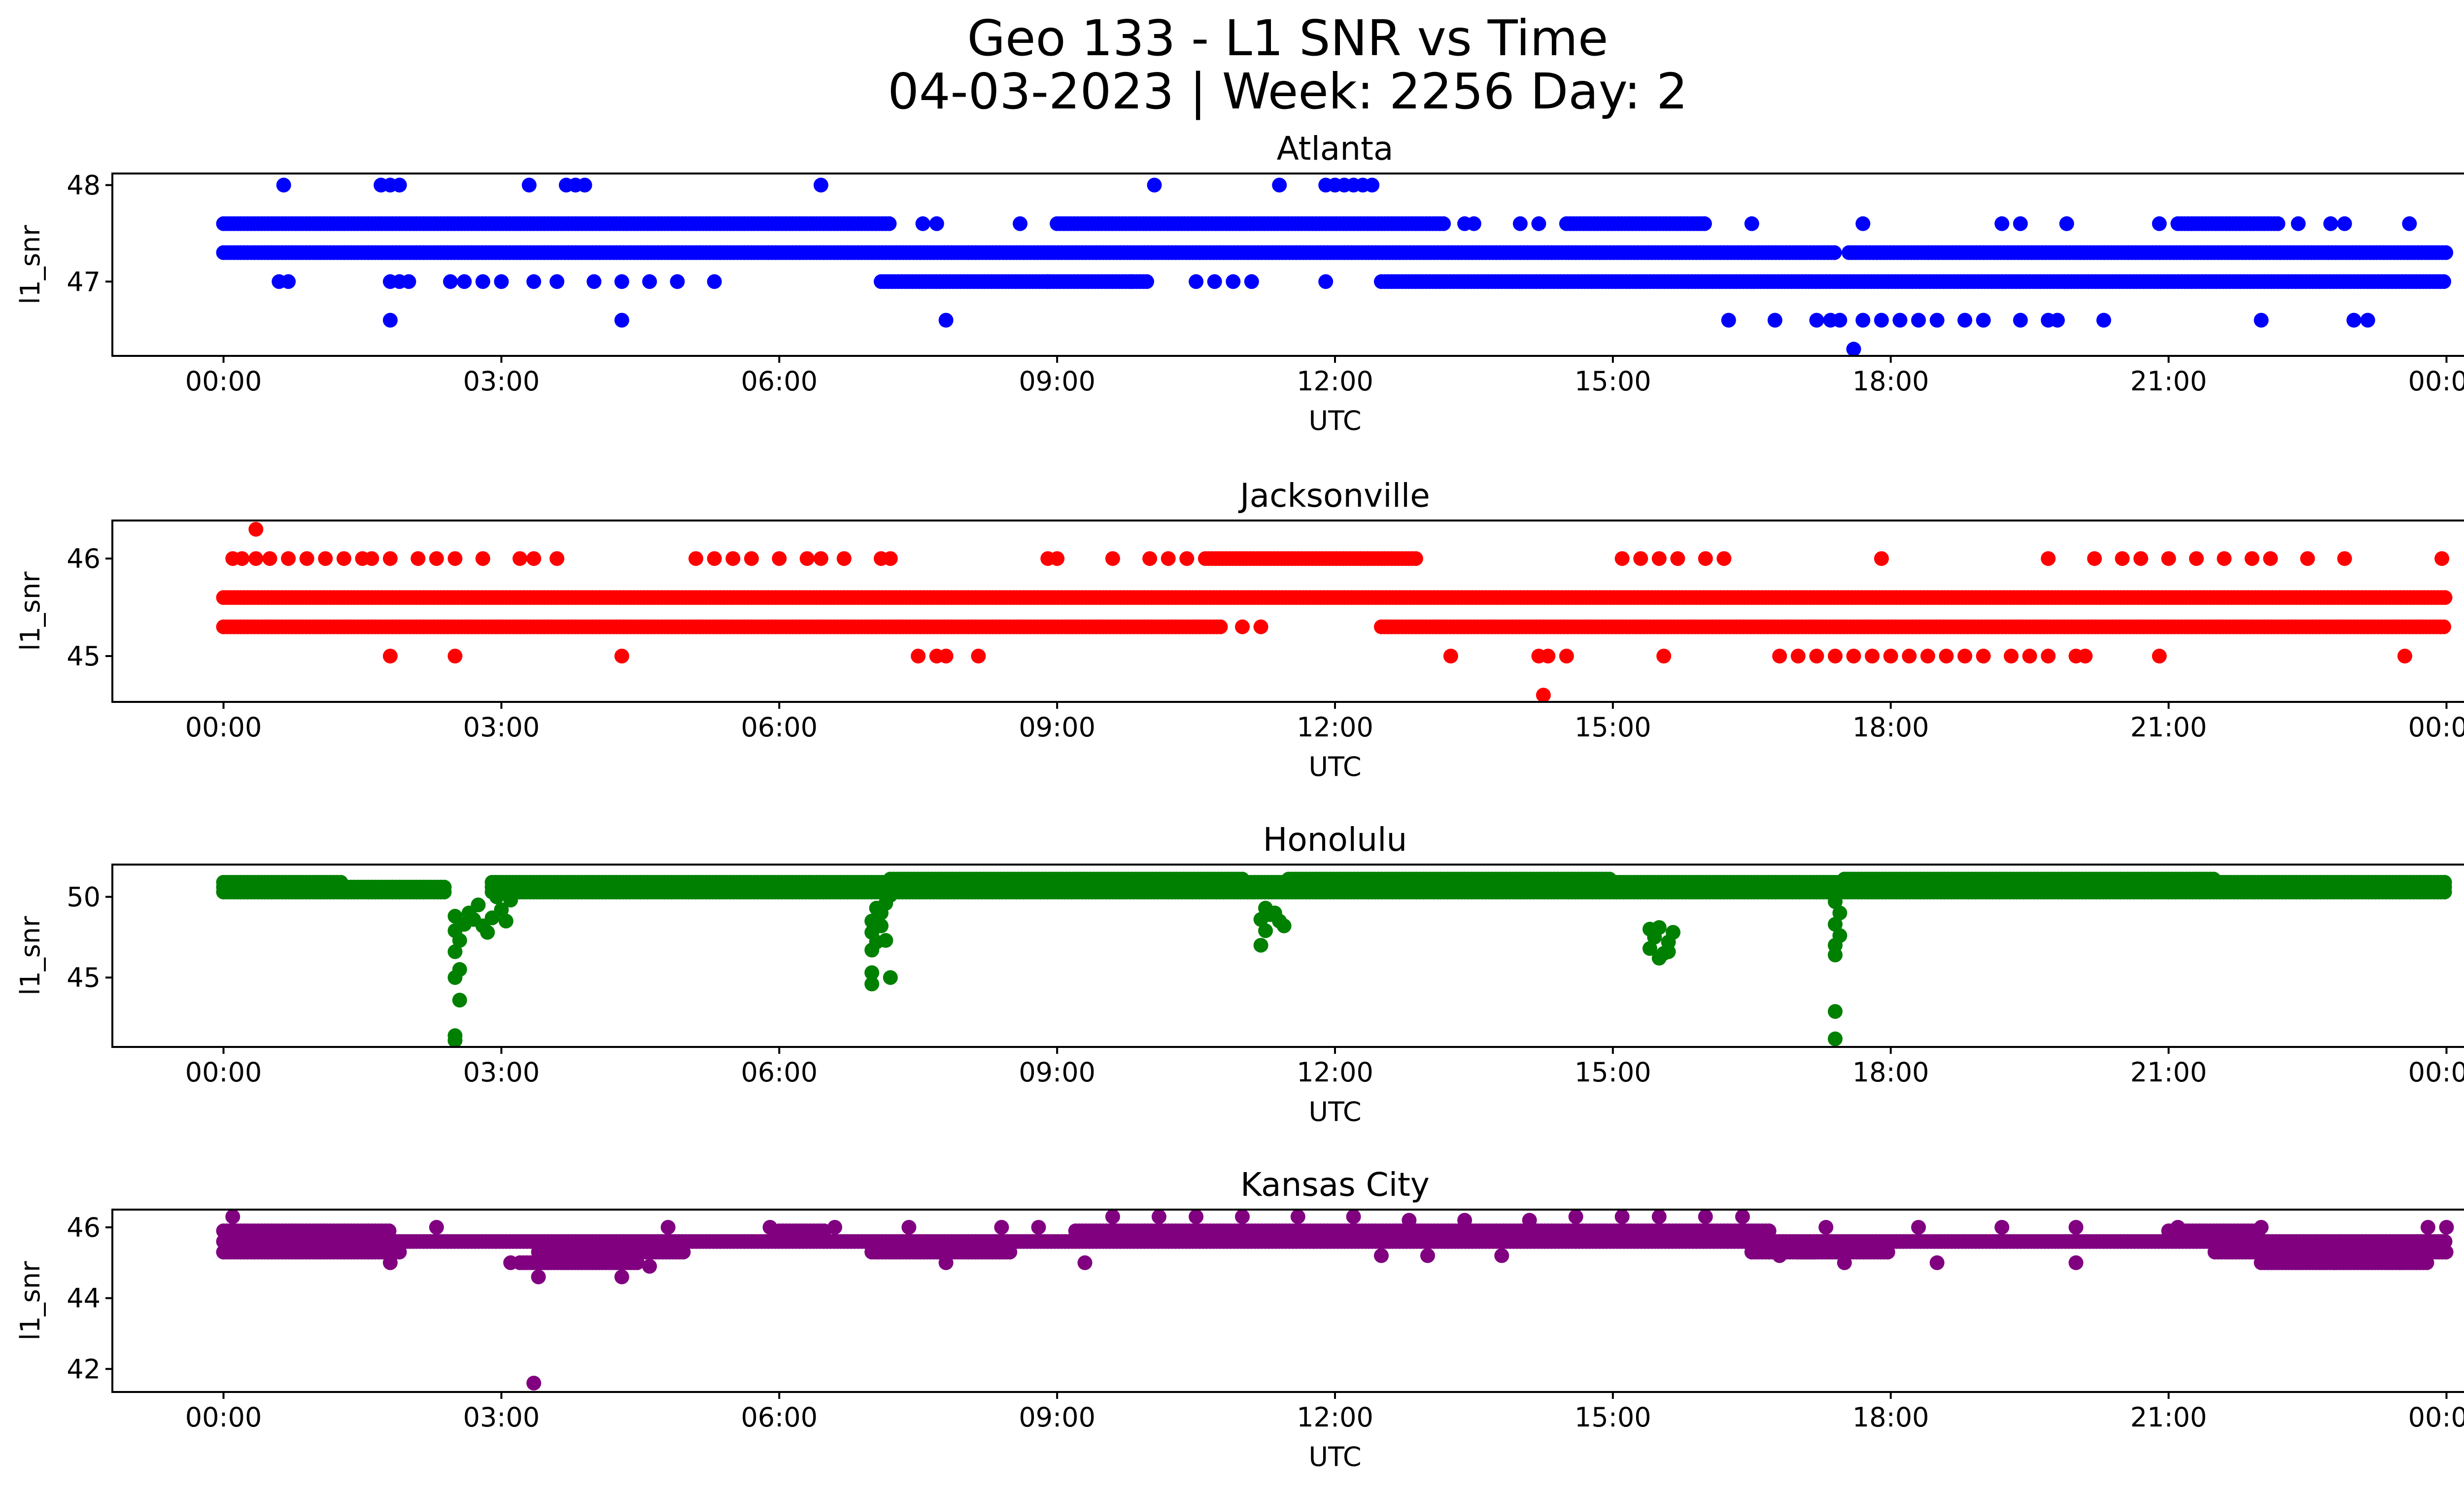 This screenshot has width=2464, height=1495. Describe the element at coordinates (2436, 381) in the screenshot. I see `x-tick-label: 00:00` at that location.